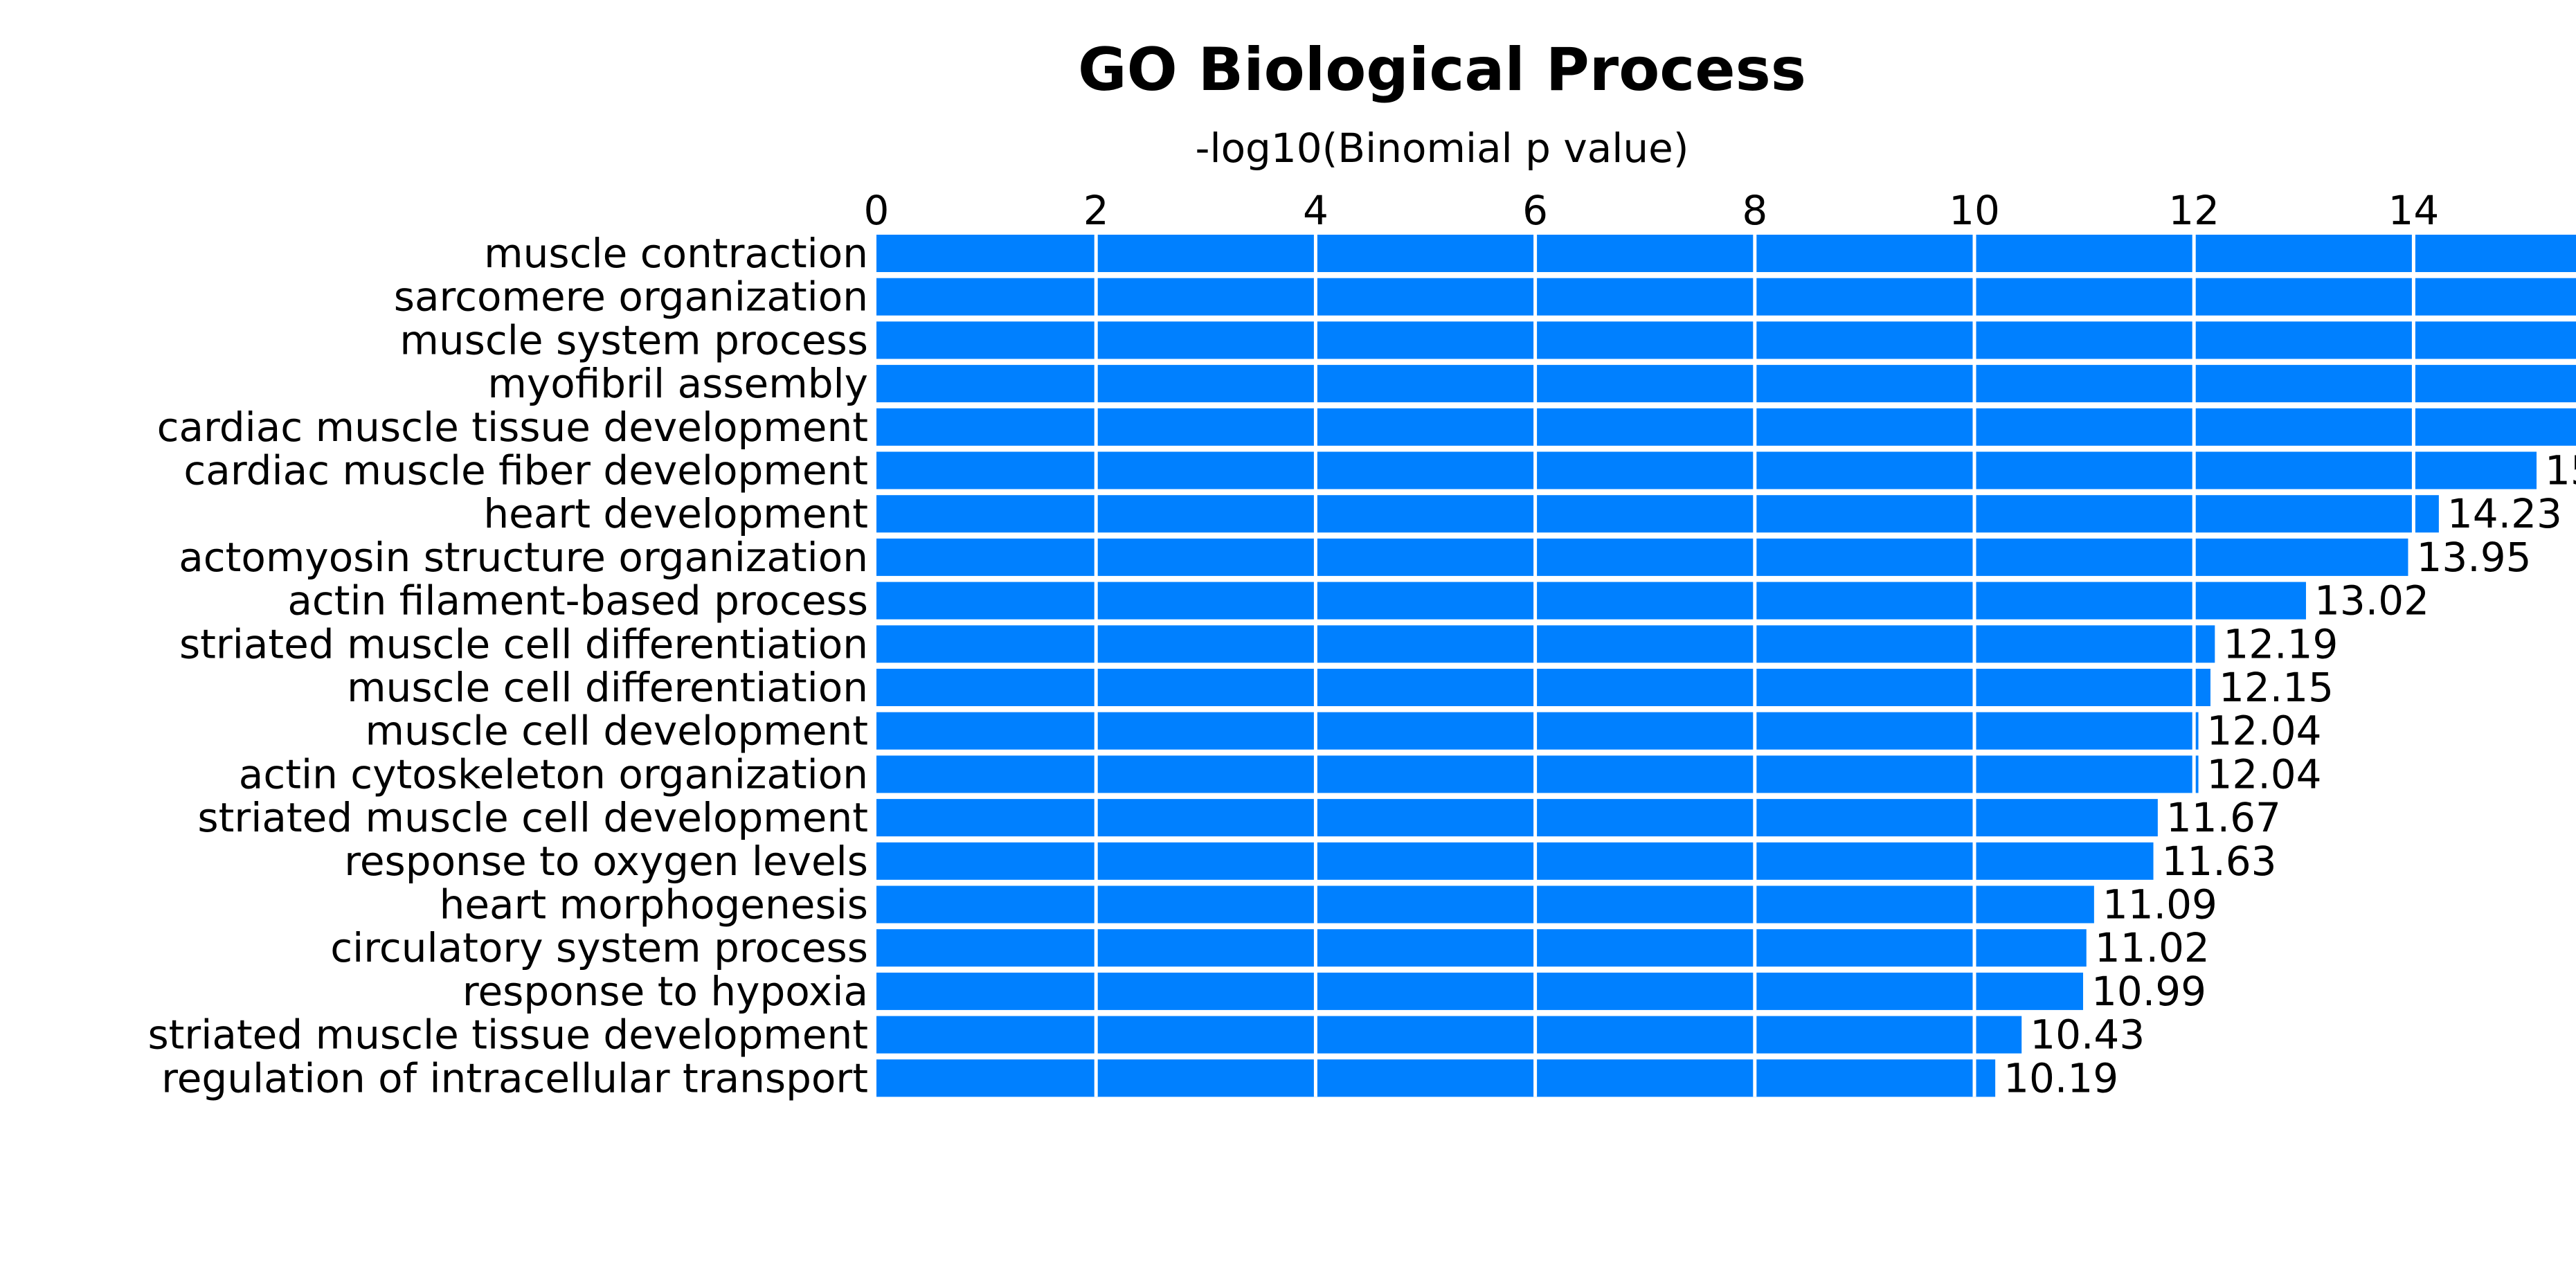 Image resolution: width=2576 pixels, height=1269 pixels. Describe the element at coordinates (2219, 861) in the screenshot. I see `value-label: 11.63` at that location.